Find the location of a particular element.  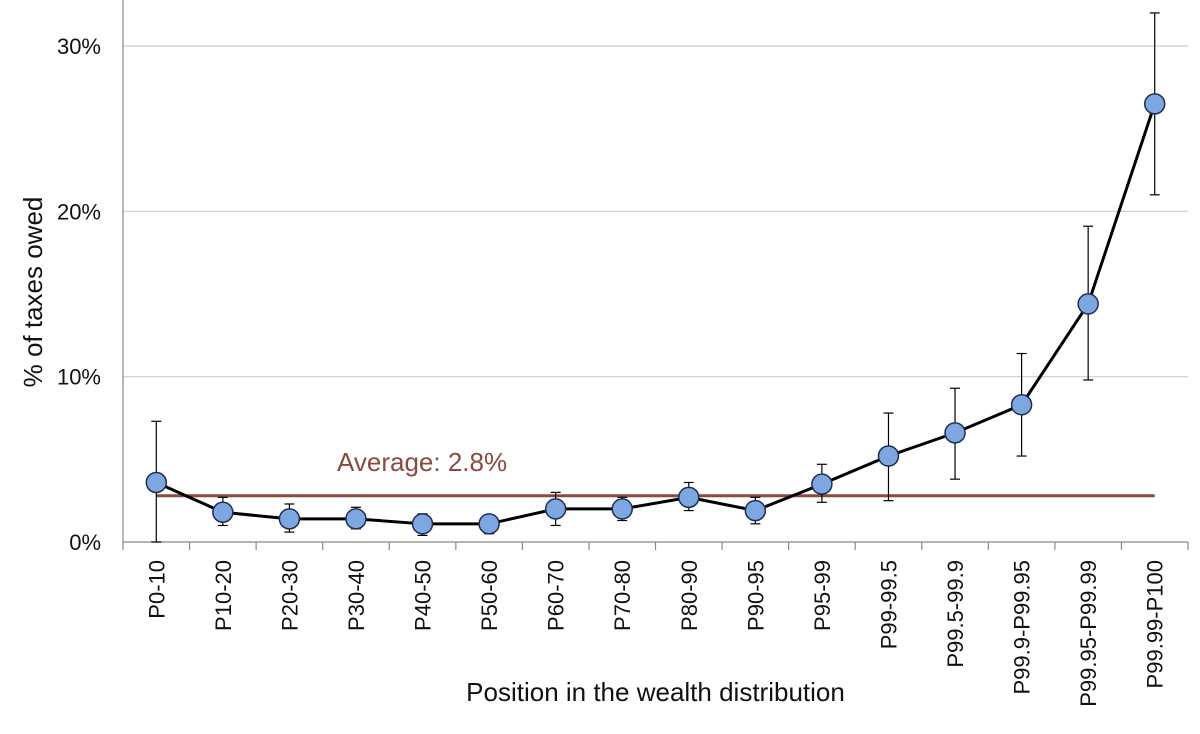

x-tick-label: P99.99-P100 is located at coordinates (1155, 624).